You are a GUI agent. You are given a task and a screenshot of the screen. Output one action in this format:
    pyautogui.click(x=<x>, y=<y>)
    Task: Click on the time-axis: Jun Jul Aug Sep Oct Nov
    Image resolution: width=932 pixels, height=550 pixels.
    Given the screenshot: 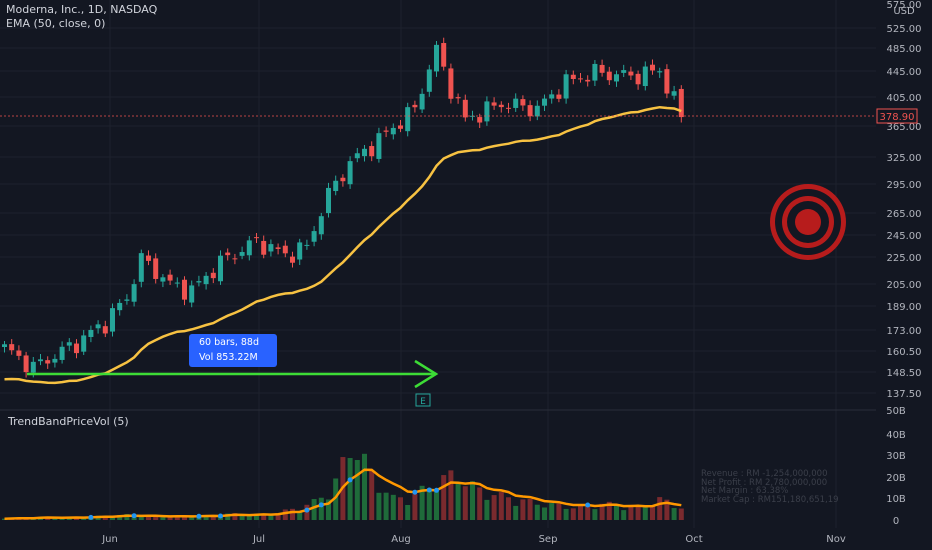 What is the action you would take?
    pyautogui.click(x=473, y=539)
    